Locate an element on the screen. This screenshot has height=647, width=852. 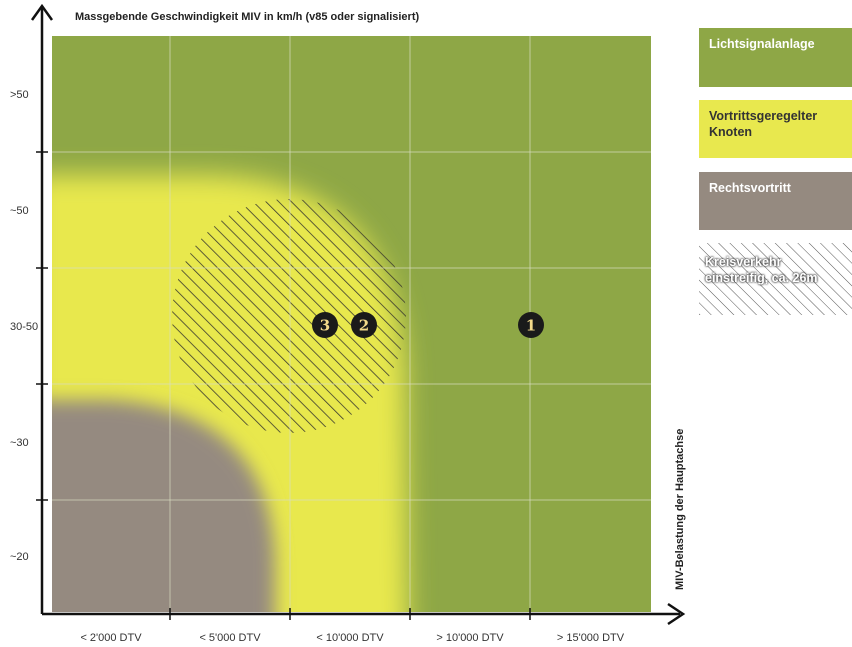
x-axis-label: MIV-Belastung der Hauptachse is located at coordinates (680, 509).